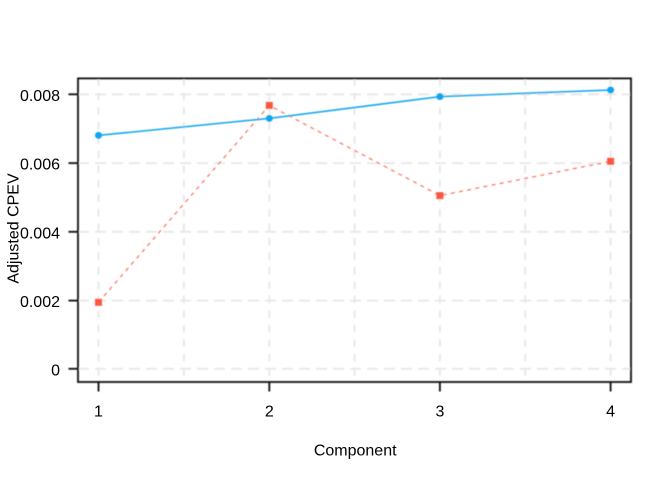  What do you see at coordinates (14, 228) in the screenshot?
I see `svg-text: Adjusted CPEV` at bounding box center [14, 228].